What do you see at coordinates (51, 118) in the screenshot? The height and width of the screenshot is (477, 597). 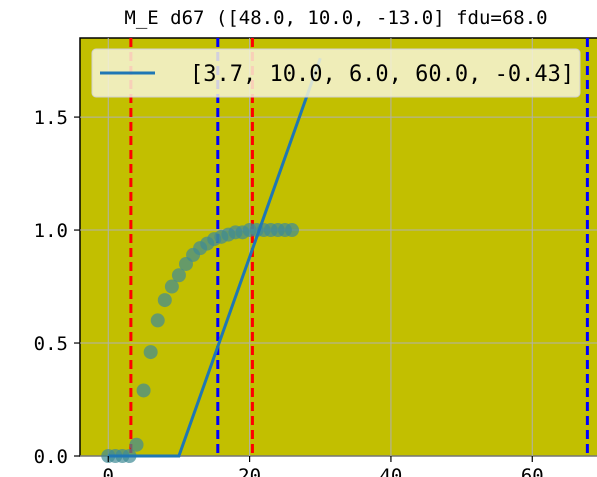 I see `y-tick-label: 1.5` at bounding box center [51, 118].